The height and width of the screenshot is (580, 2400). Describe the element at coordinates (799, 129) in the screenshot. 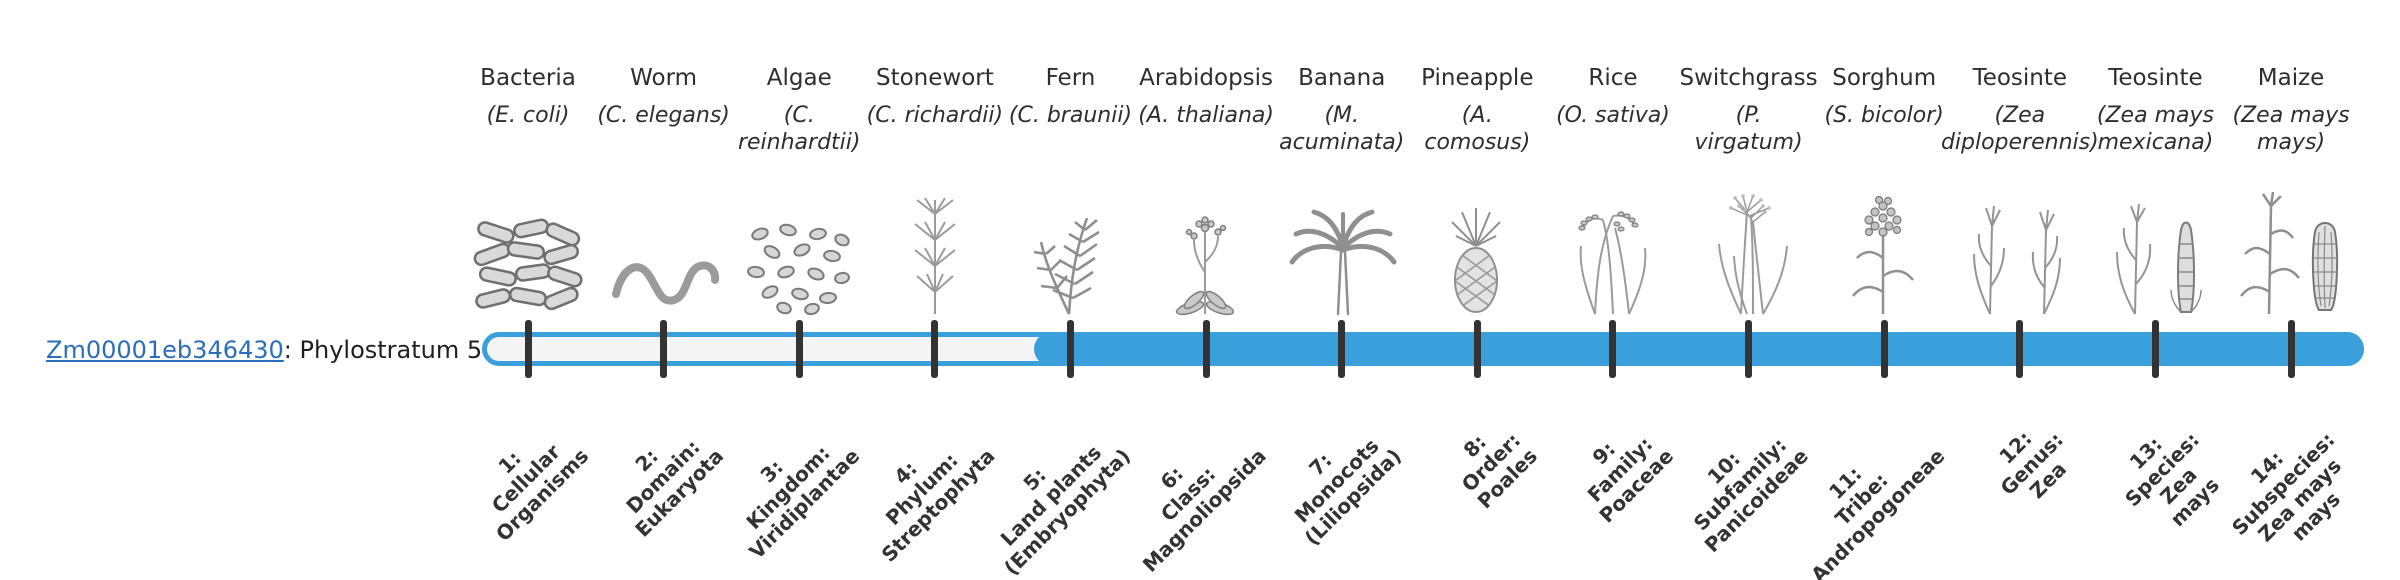

I see `organism-scientific-name: (C. reinhardtii)` at that location.